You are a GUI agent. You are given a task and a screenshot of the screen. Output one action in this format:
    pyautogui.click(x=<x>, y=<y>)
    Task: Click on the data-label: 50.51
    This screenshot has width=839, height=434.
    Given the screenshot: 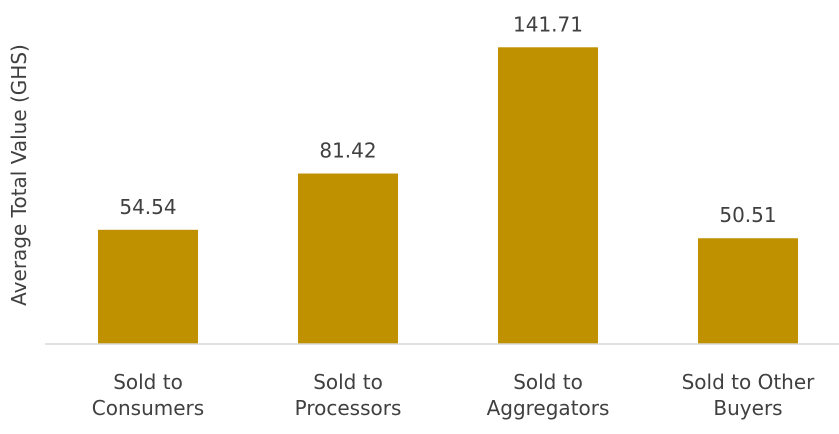 What is the action you would take?
    pyautogui.click(x=747, y=215)
    